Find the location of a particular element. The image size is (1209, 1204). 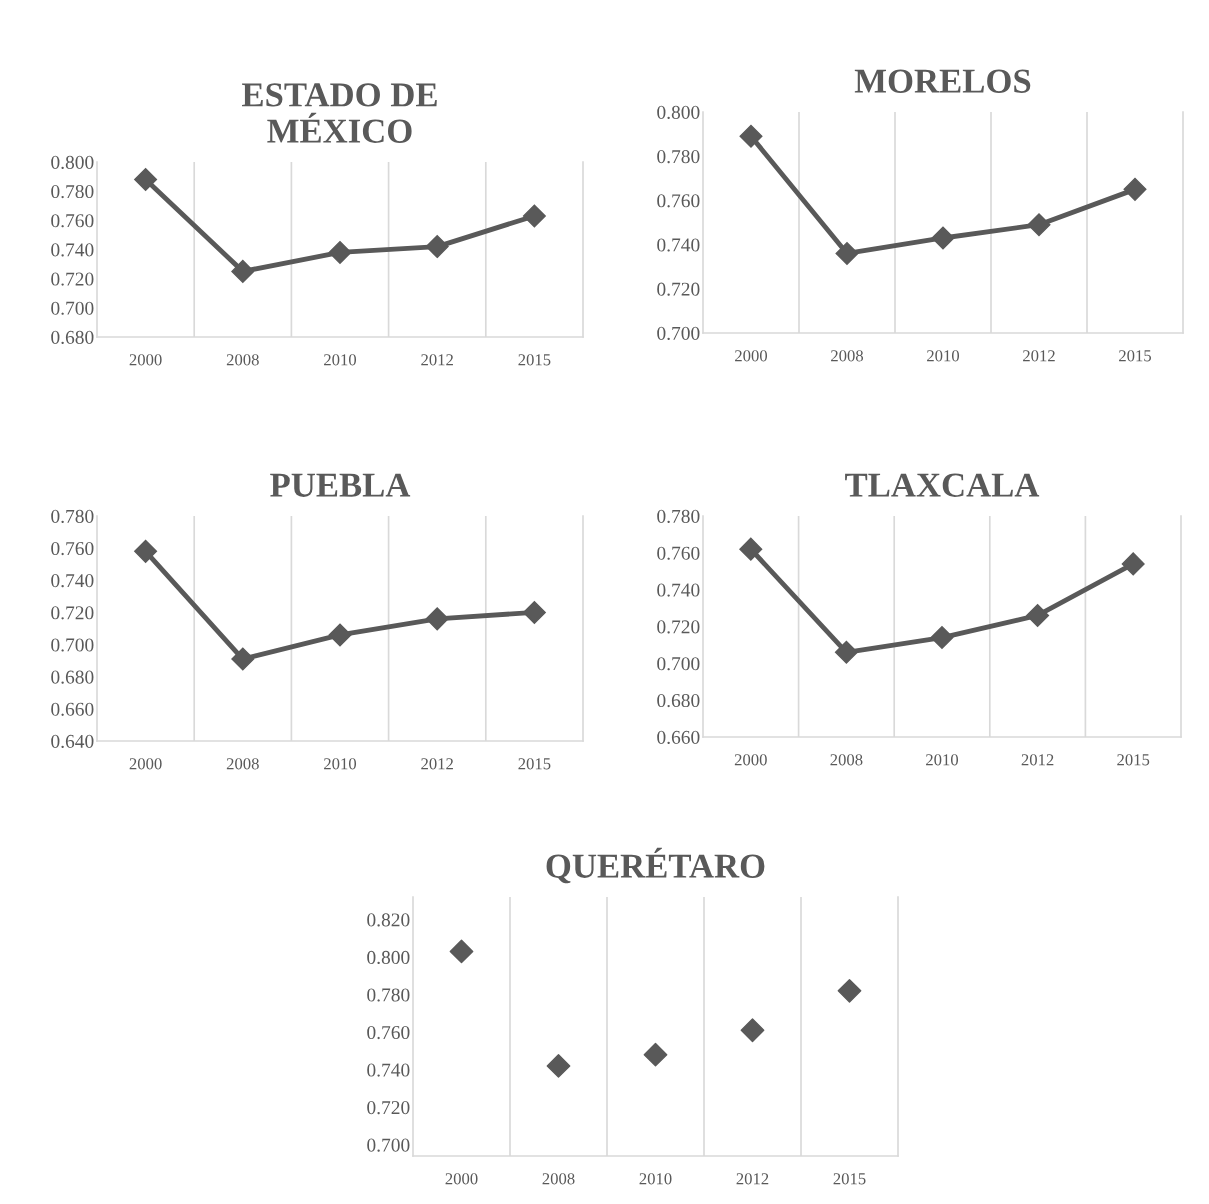

chart-title: ESTADO DE MÉXICO is located at coordinates (339, 113).